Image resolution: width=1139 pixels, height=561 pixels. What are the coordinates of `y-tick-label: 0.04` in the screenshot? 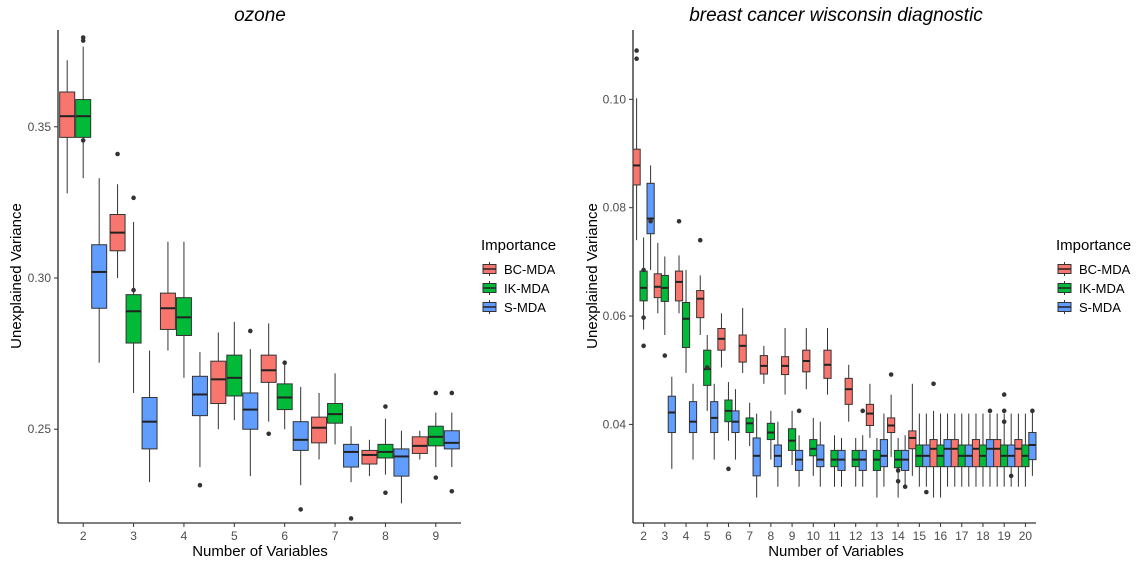 It's located at (615, 424).